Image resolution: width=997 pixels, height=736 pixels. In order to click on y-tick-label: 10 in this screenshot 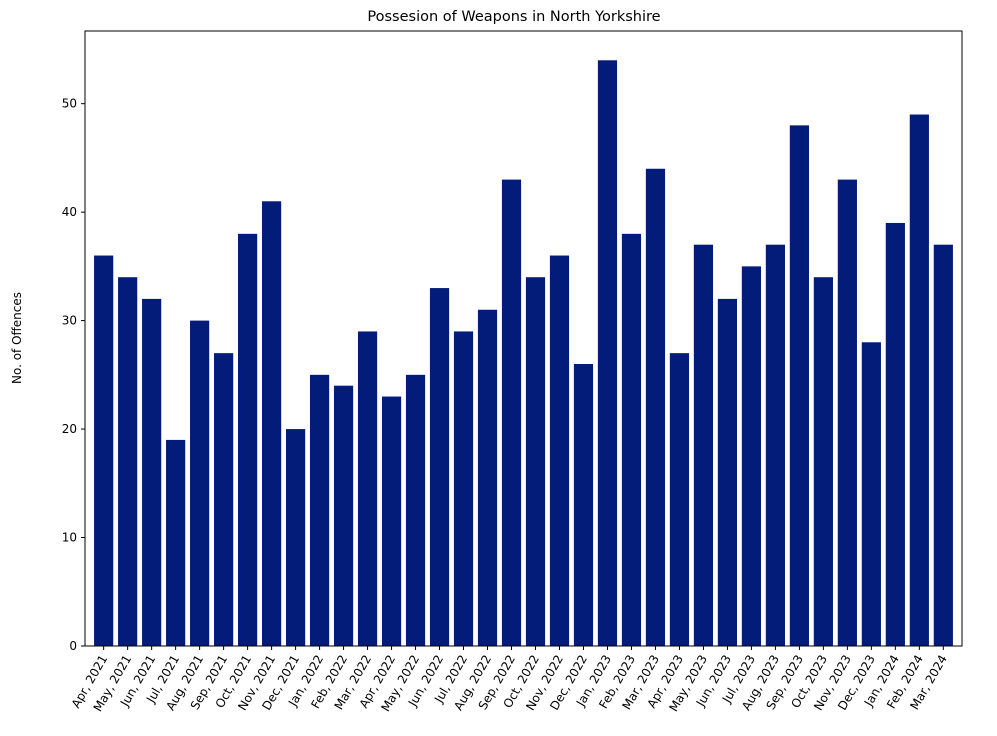, I will do `click(69, 538)`.